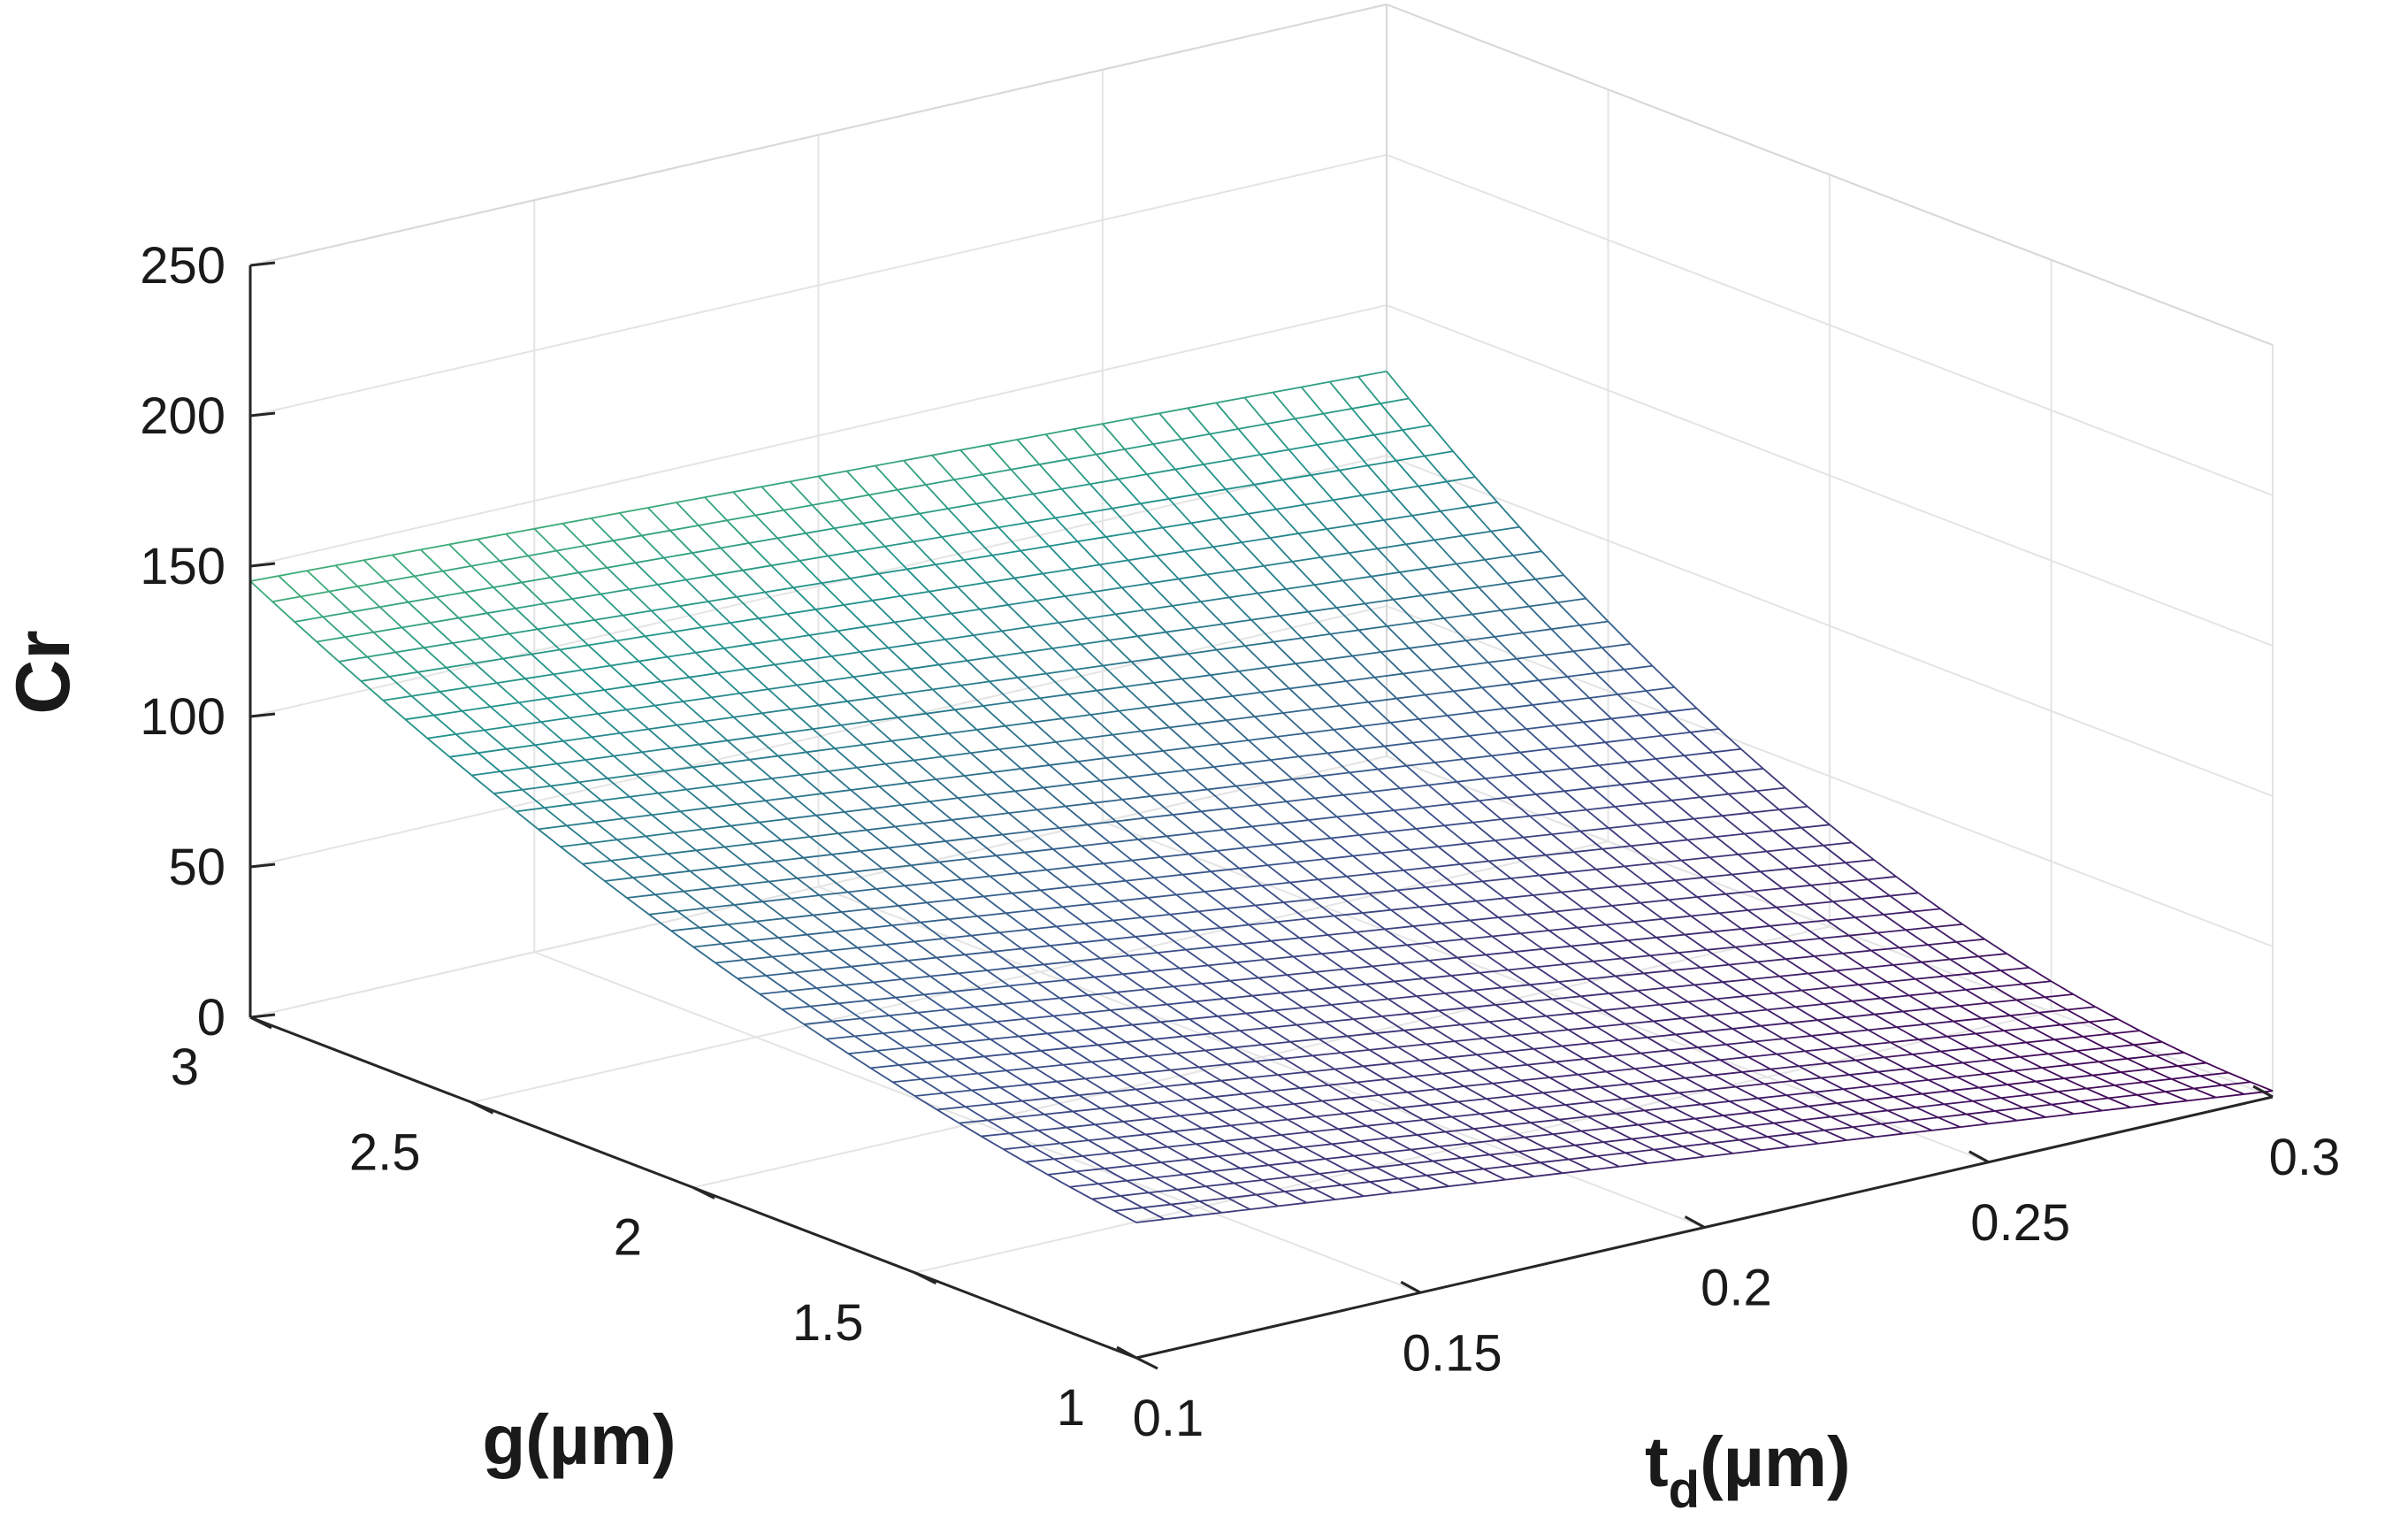 The image size is (2408, 1533). Describe the element at coordinates (1695, 1222) in the screenshot. I see `td-tick-mark` at that location.